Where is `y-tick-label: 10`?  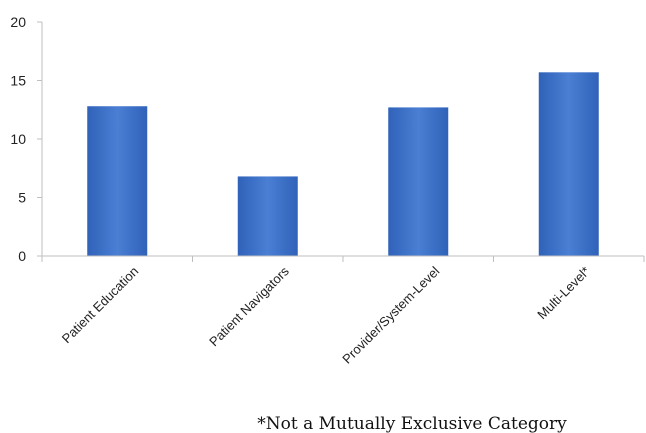 y-tick-label: 10 is located at coordinates (18, 139).